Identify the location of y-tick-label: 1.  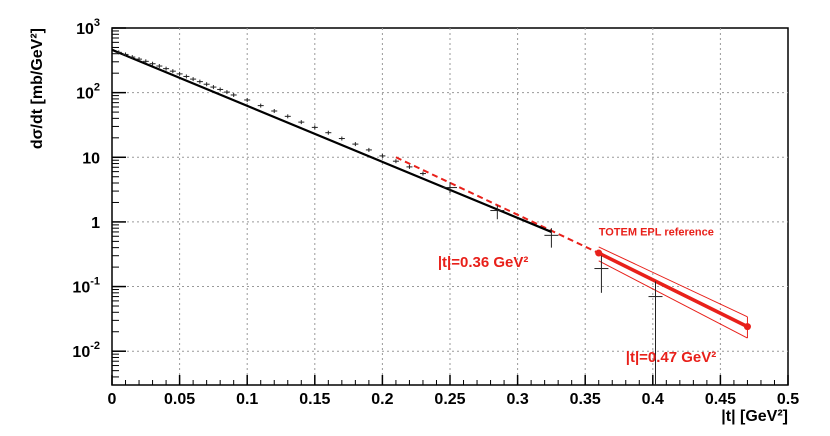
(95, 223).